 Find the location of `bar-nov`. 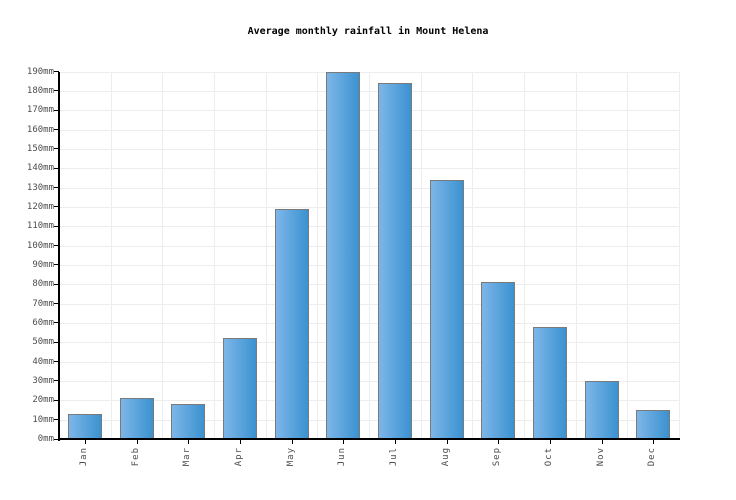

bar-nov is located at coordinates (601, 409).